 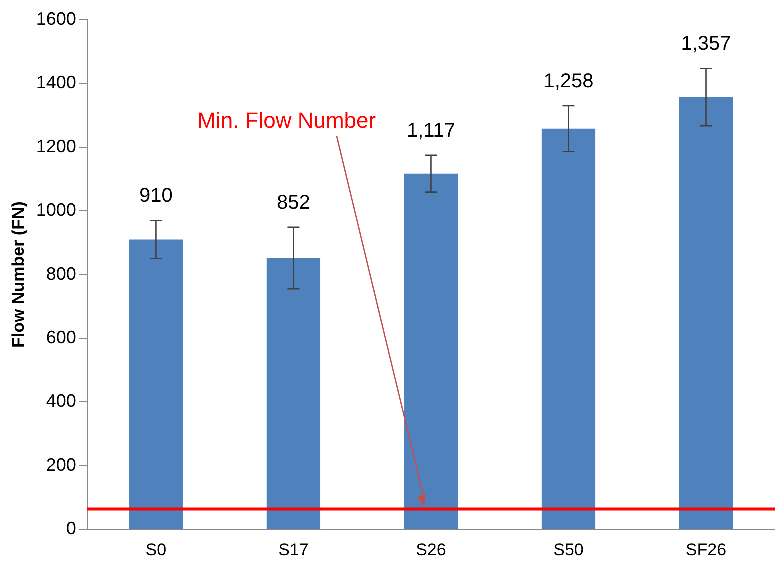 I want to click on x-tick-label: S50, so click(x=569, y=550).